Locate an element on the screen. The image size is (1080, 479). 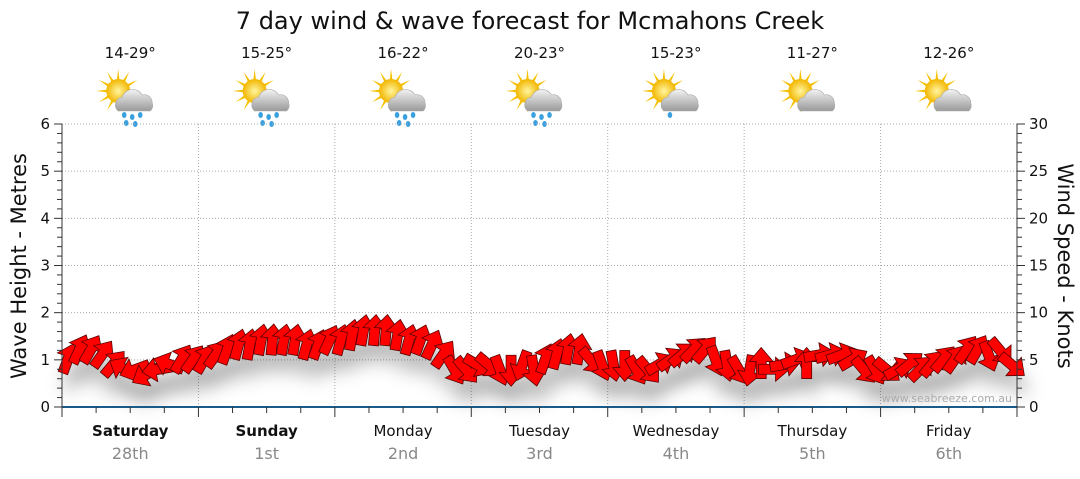
left-tick-label: 1 is located at coordinates (45, 360).